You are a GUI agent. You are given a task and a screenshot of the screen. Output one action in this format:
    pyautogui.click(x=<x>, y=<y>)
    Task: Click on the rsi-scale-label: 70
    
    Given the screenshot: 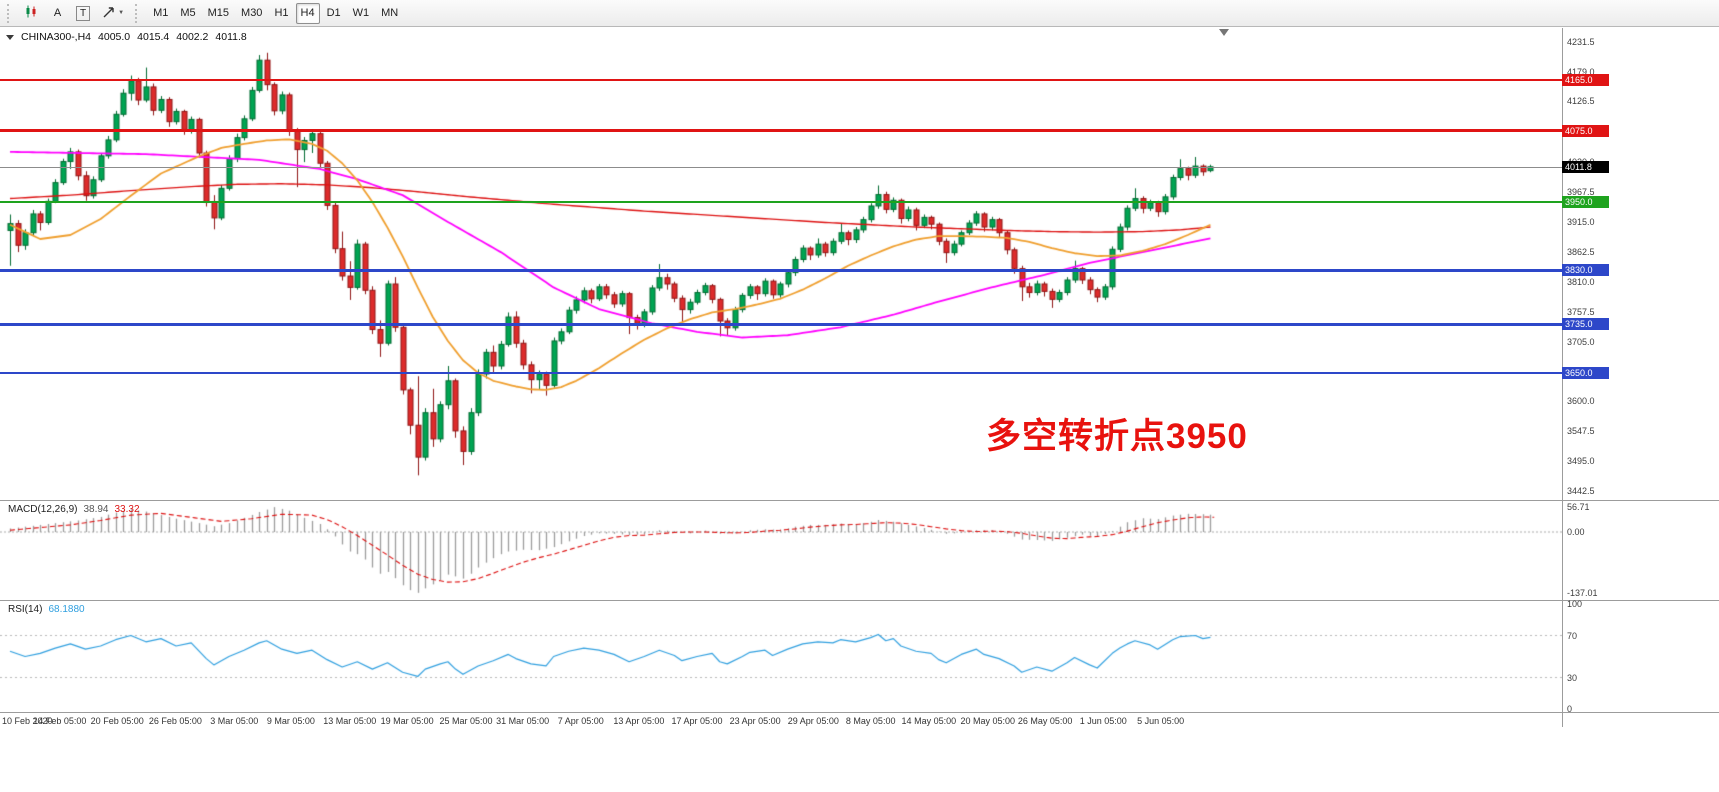 What is the action you would take?
    pyautogui.click(x=1572, y=635)
    